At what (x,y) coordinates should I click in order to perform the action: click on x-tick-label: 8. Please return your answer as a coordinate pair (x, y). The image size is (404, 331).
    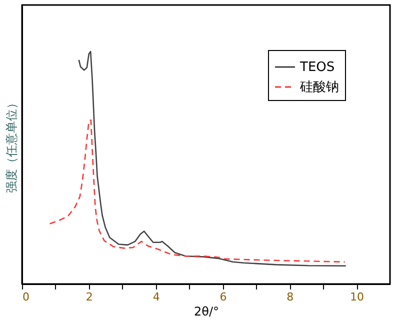
    Looking at the image, I should click on (290, 297).